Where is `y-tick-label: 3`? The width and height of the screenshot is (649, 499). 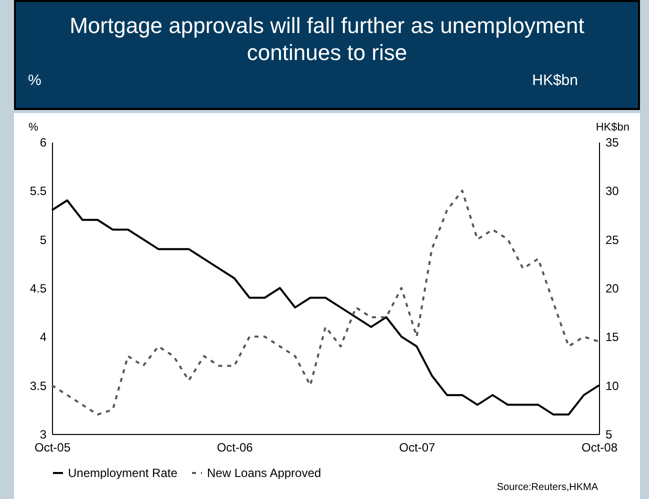 y-tick-label: 3 is located at coordinates (43, 435).